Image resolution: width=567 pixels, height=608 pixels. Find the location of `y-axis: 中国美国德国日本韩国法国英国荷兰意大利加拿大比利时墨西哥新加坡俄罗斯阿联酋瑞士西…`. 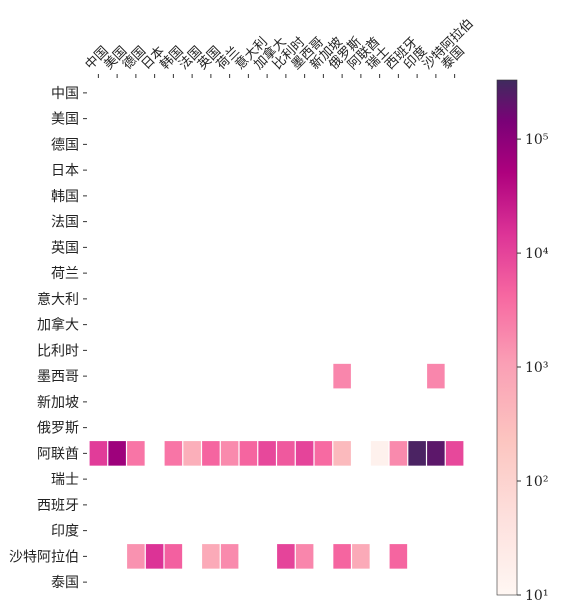

y-axis: 中国美国德国日本韩国法国英国荷兰意大利加拿大比利时墨西哥新加坡俄罗斯阿联酋瑞士西… is located at coordinates (48, 338).